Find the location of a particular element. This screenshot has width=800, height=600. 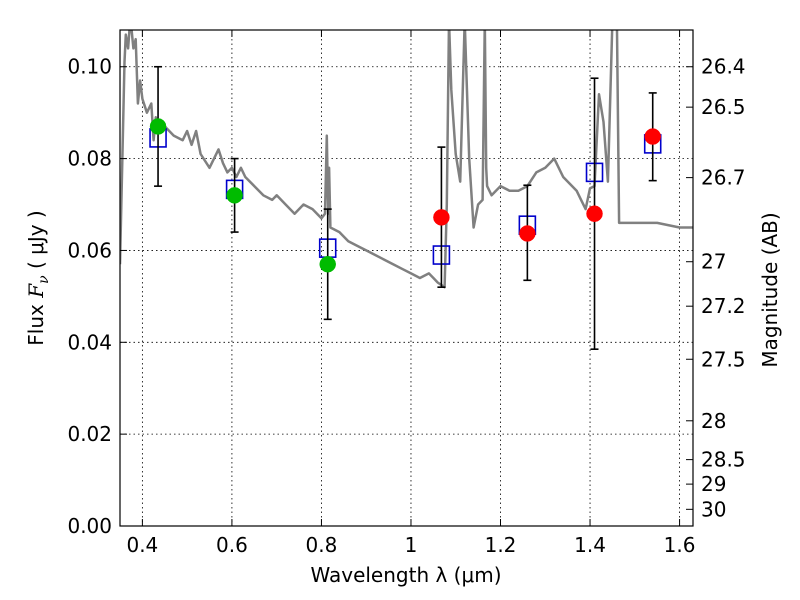

y2-tick-label: 30 is located at coordinates (713, 509).